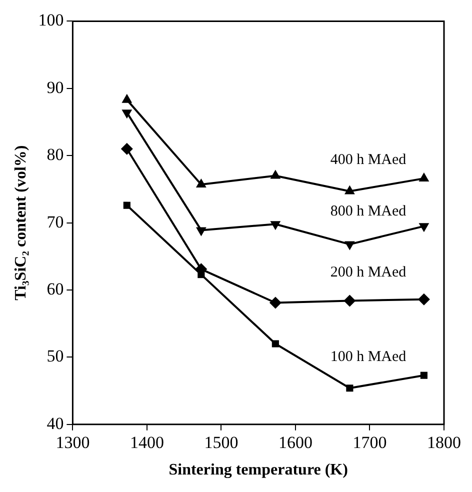 The width and height of the screenshot is (472, 492). What do you see at coordinates (295, 442) in the screenshot?
I see `x-tick-label: 1600` at bounding box center [295, 442].